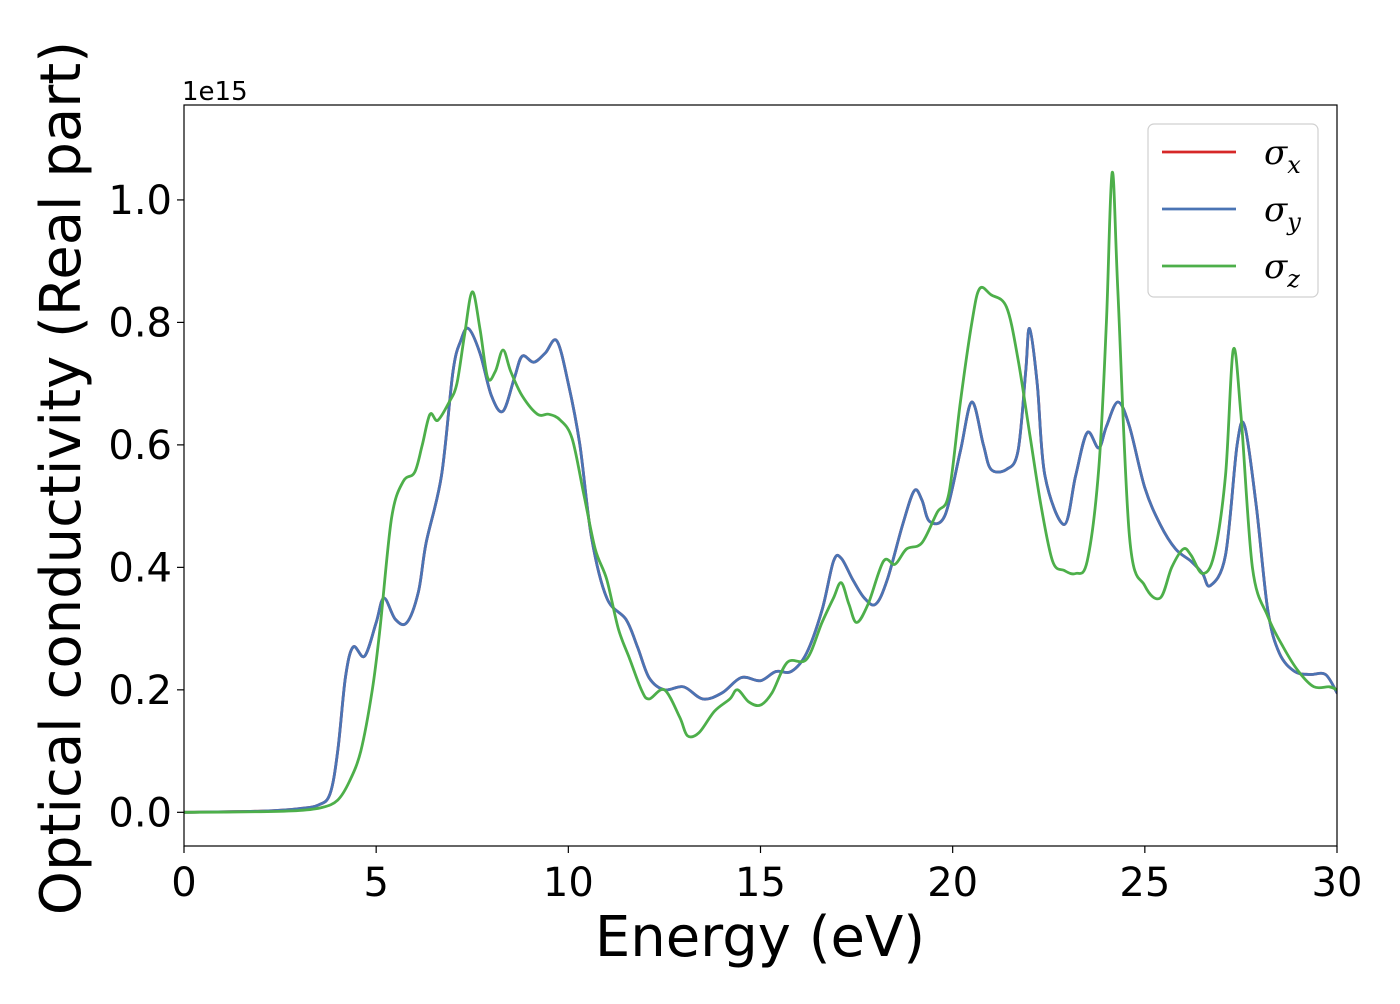 This screenshot has width=1400, height=1004. Describe the element at coordinates (760, 883) in the screenshot. I see `x-tick-label: 15` at that location.